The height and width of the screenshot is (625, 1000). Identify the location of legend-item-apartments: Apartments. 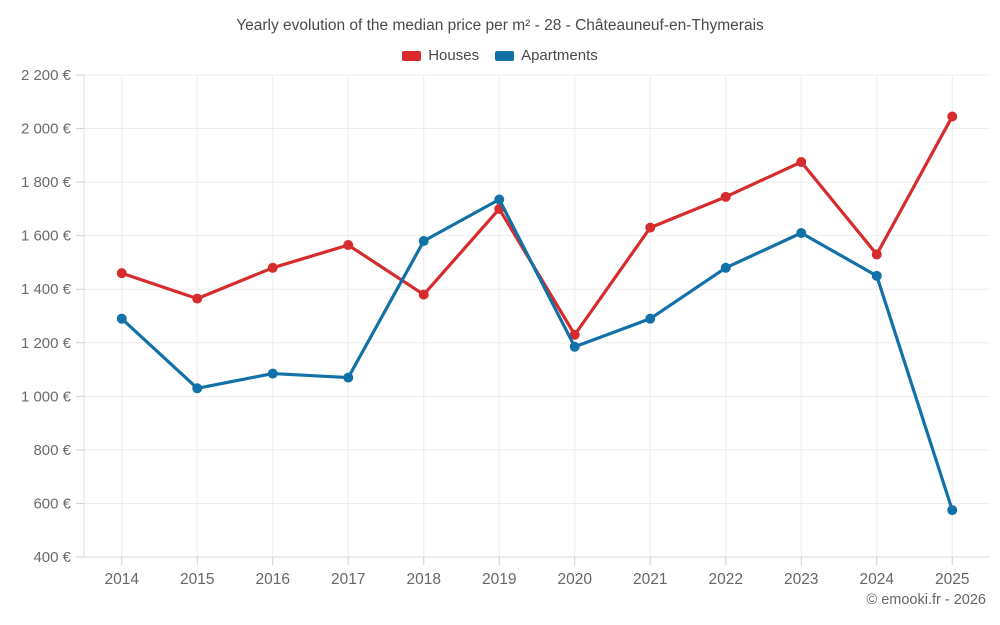
(546, 55).